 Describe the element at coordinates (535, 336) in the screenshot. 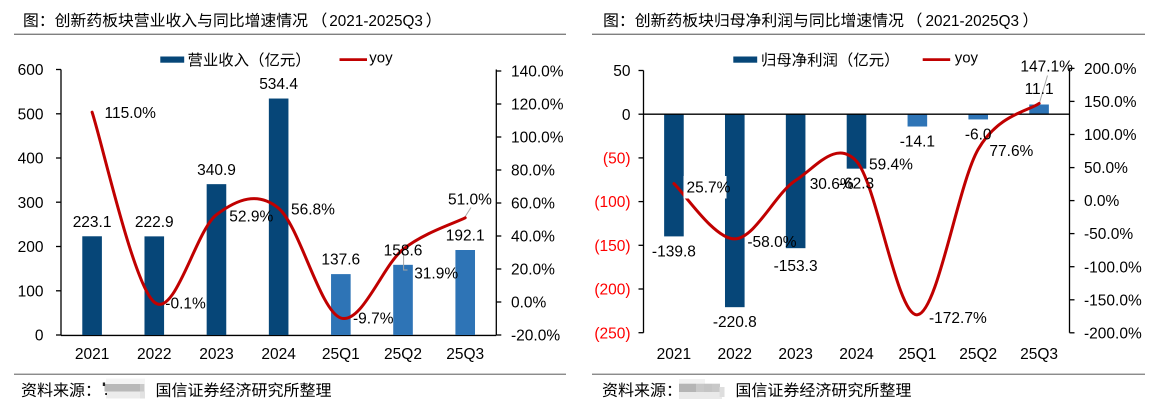

I see `svg-text: -20.0%` at that location.